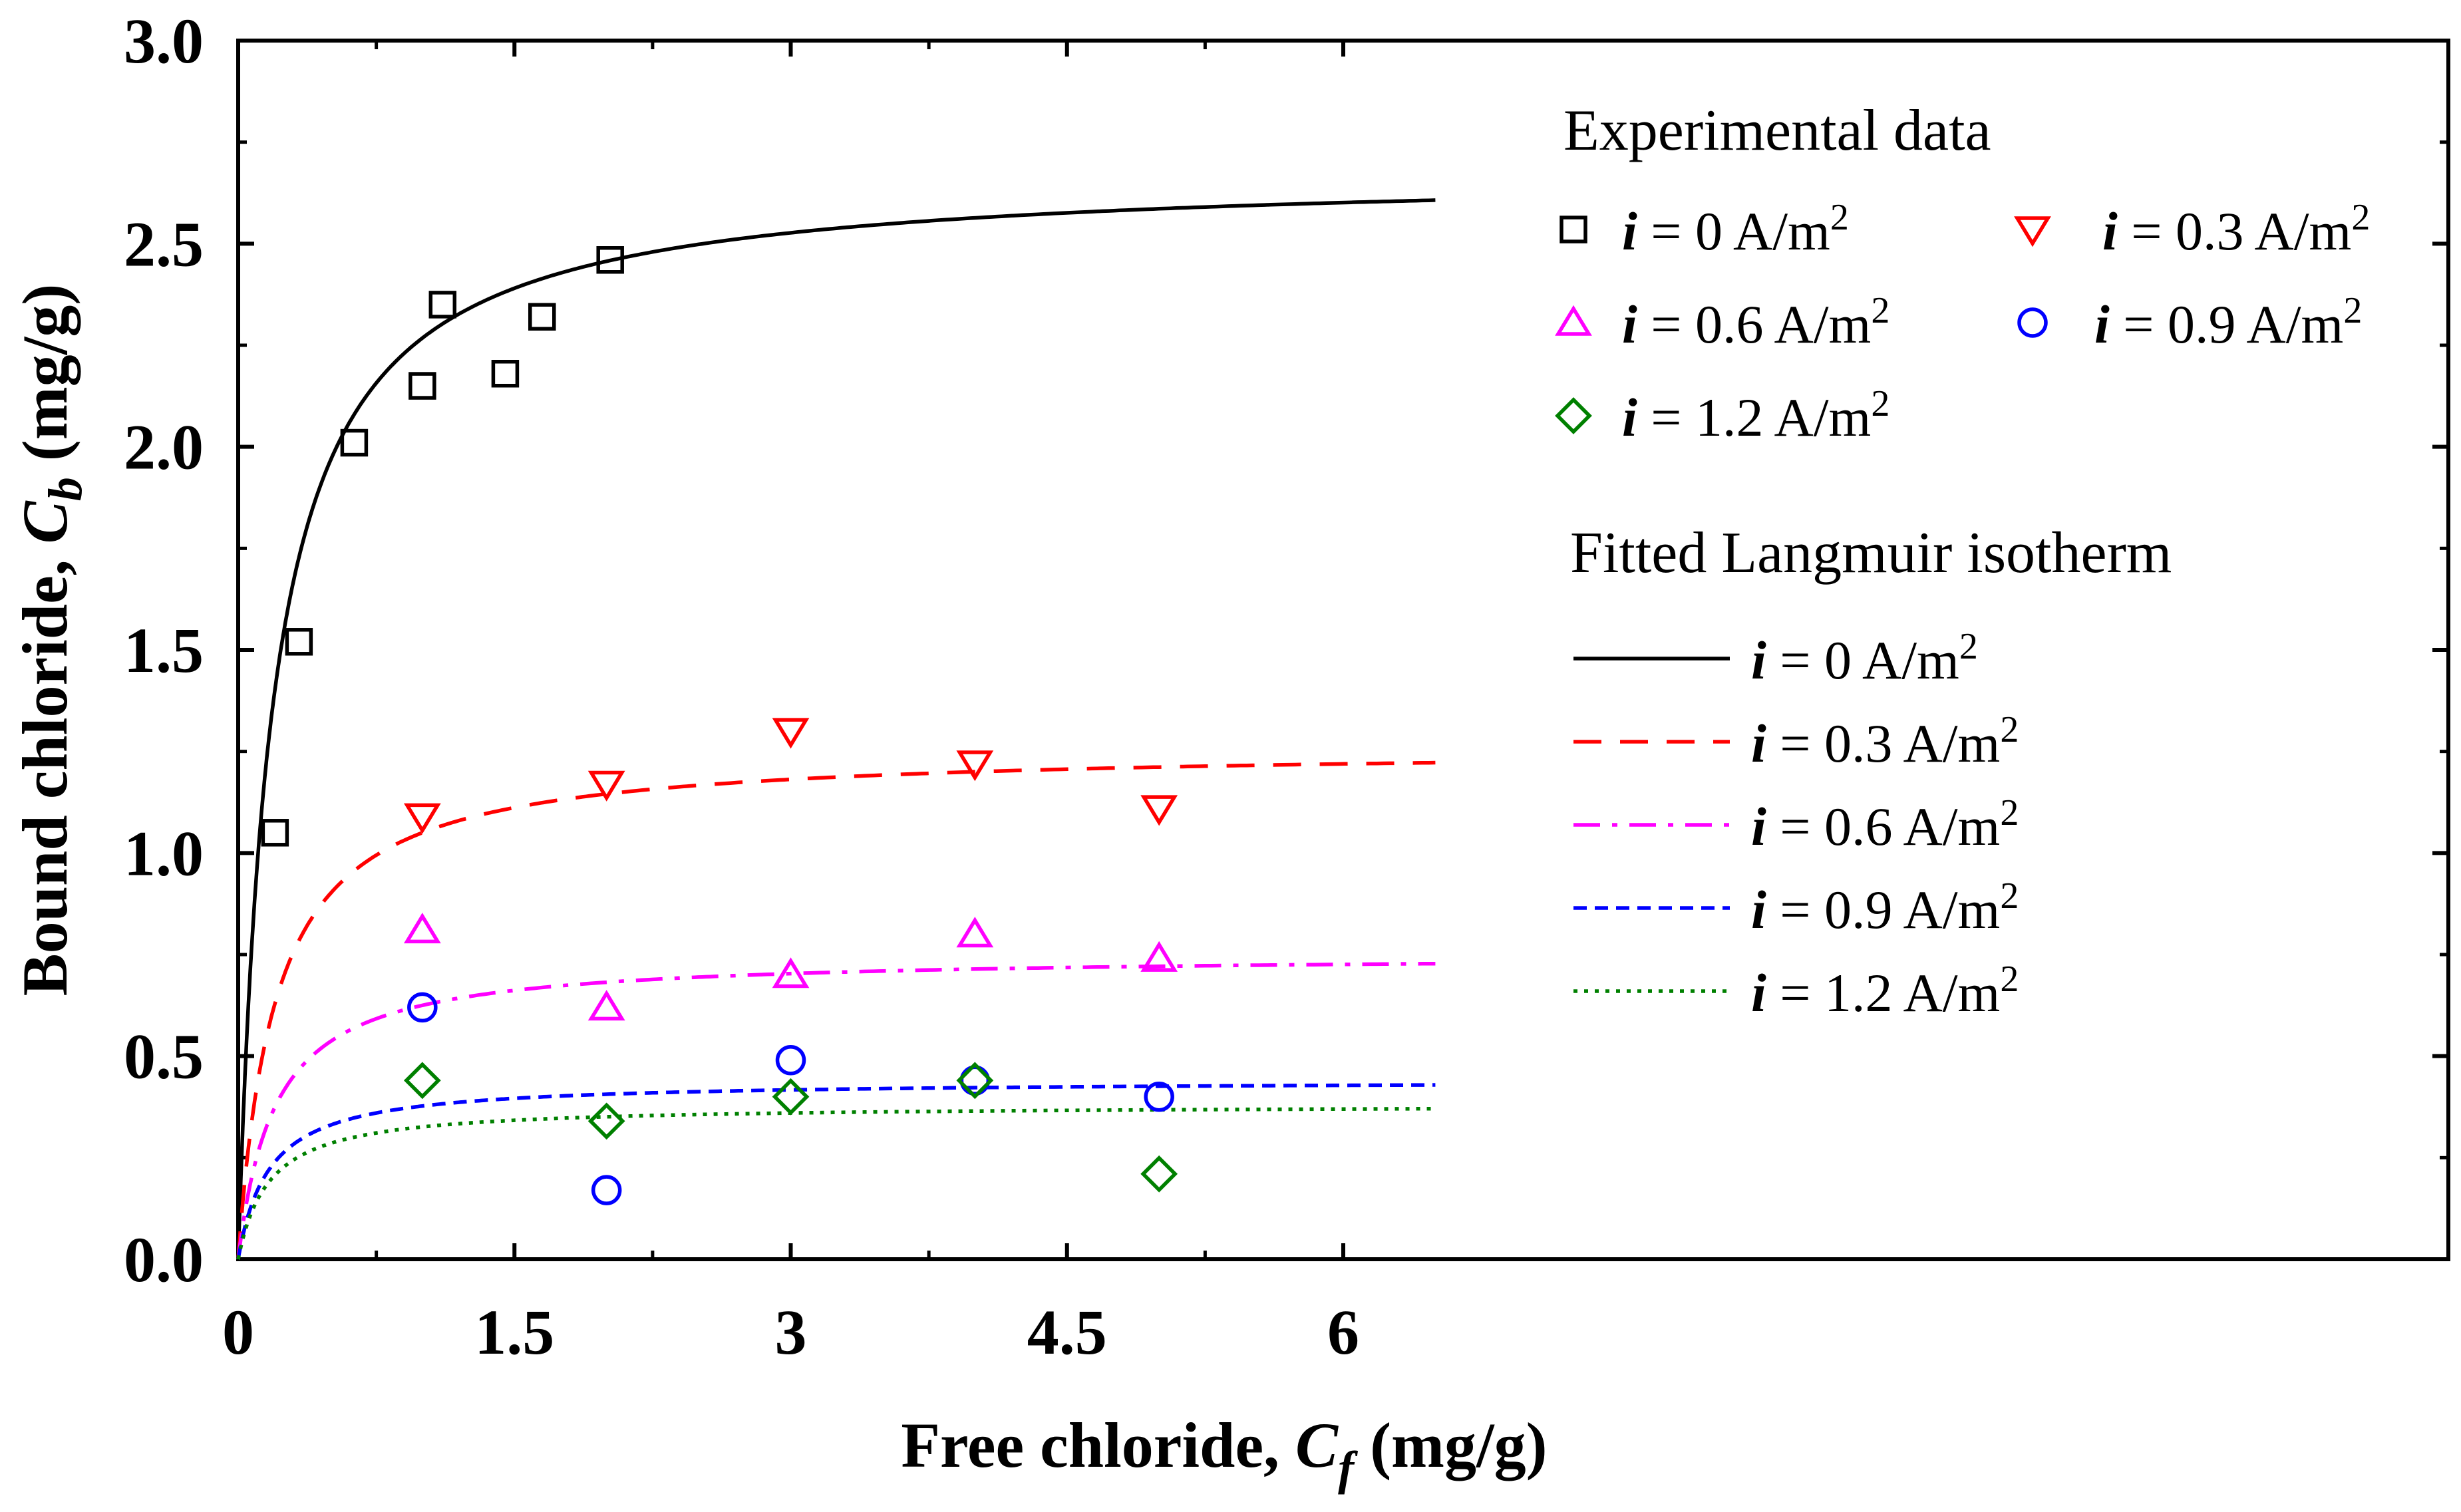 This screenshot has height=1512, width=2461. I want to click on legend-label-i-0: i = 0 A/m2, so click(1736, 229).